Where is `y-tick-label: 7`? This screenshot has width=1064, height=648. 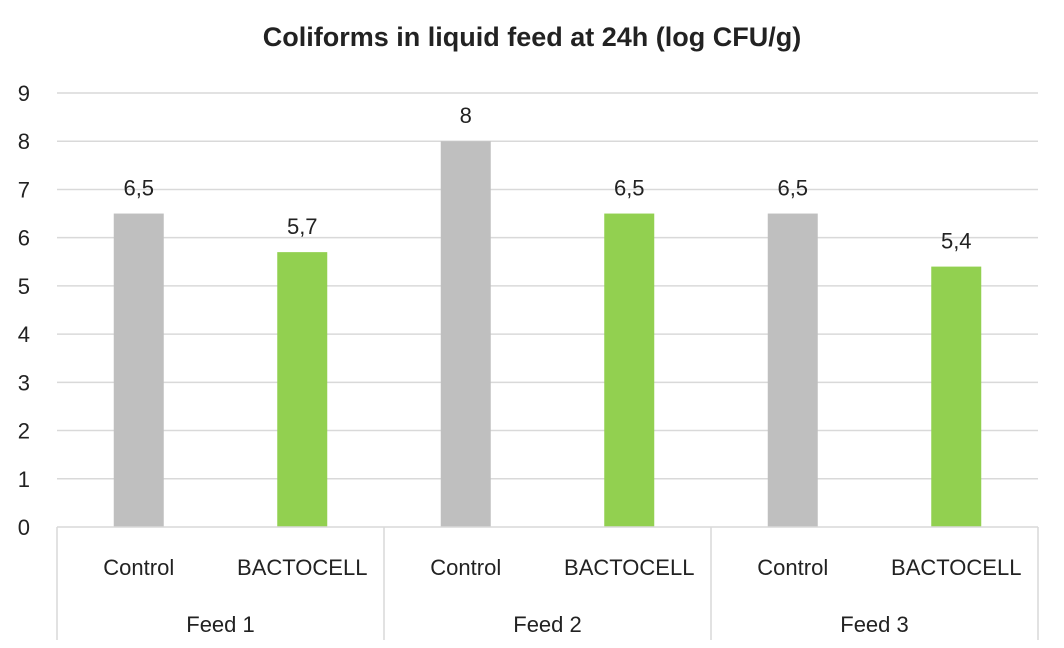 y-tick-label: 7 is located at coordinates (24, 189).